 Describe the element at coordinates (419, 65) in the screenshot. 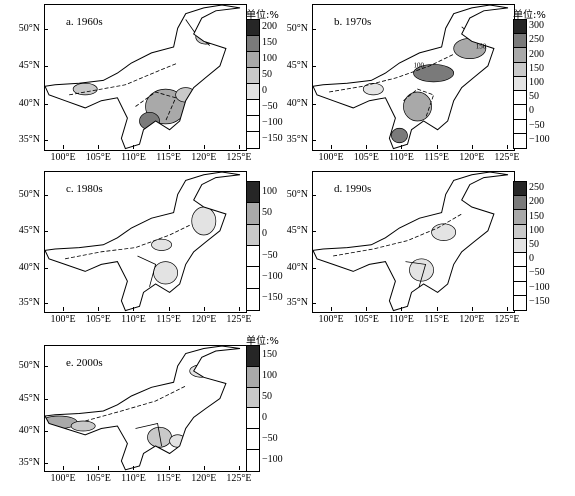

I see `contour-value-label: 100` at that location.